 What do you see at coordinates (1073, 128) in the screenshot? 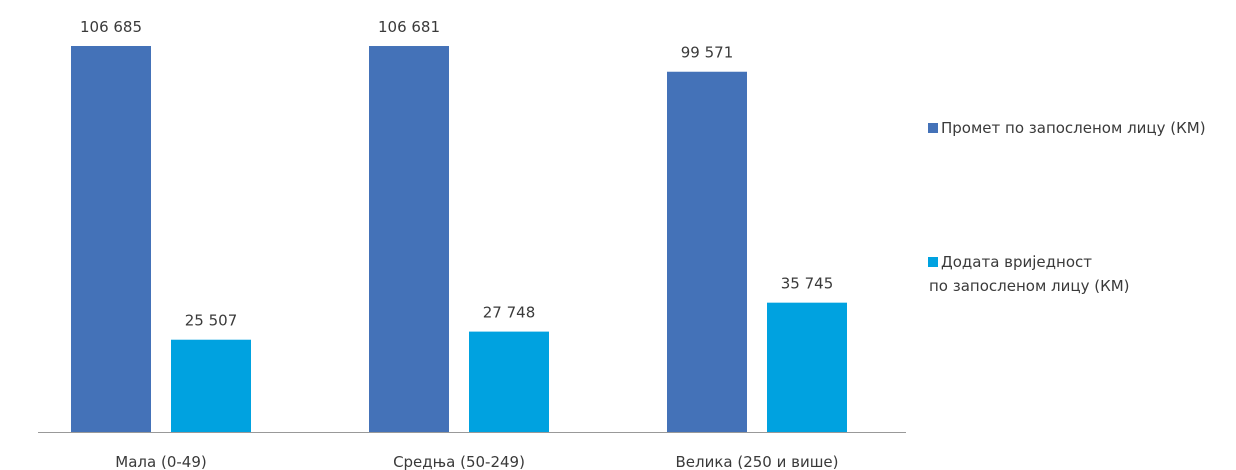
I see `legend-entry-label: Промет по запосленом лицу (КМ)` at bounding box center [1073, 128].